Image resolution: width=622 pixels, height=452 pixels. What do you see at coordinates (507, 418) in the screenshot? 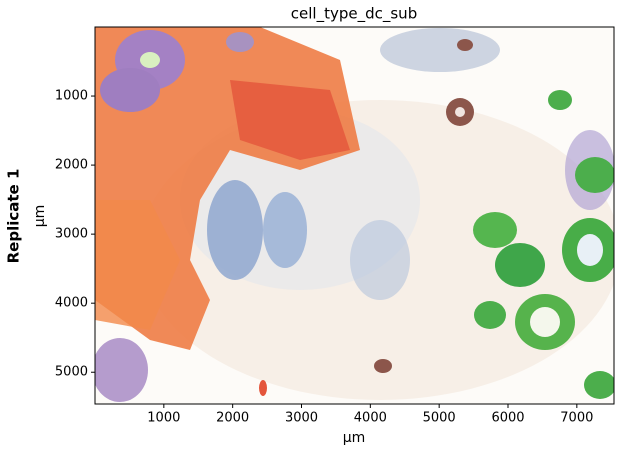
I see `x-tick-label: 6000` at bounding box center [507, 418].